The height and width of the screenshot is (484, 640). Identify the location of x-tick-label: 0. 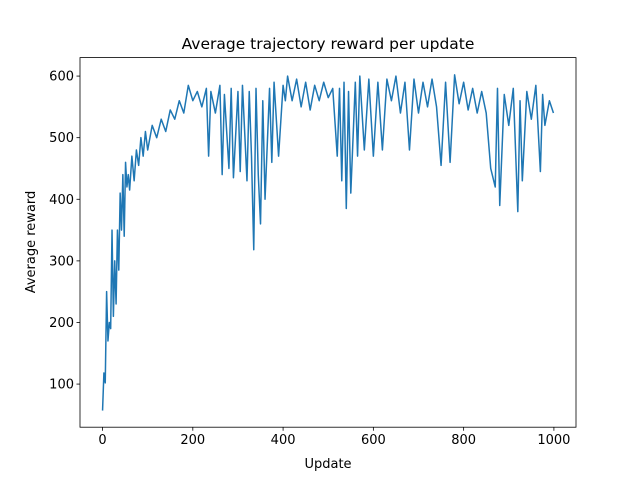
(102, 440).